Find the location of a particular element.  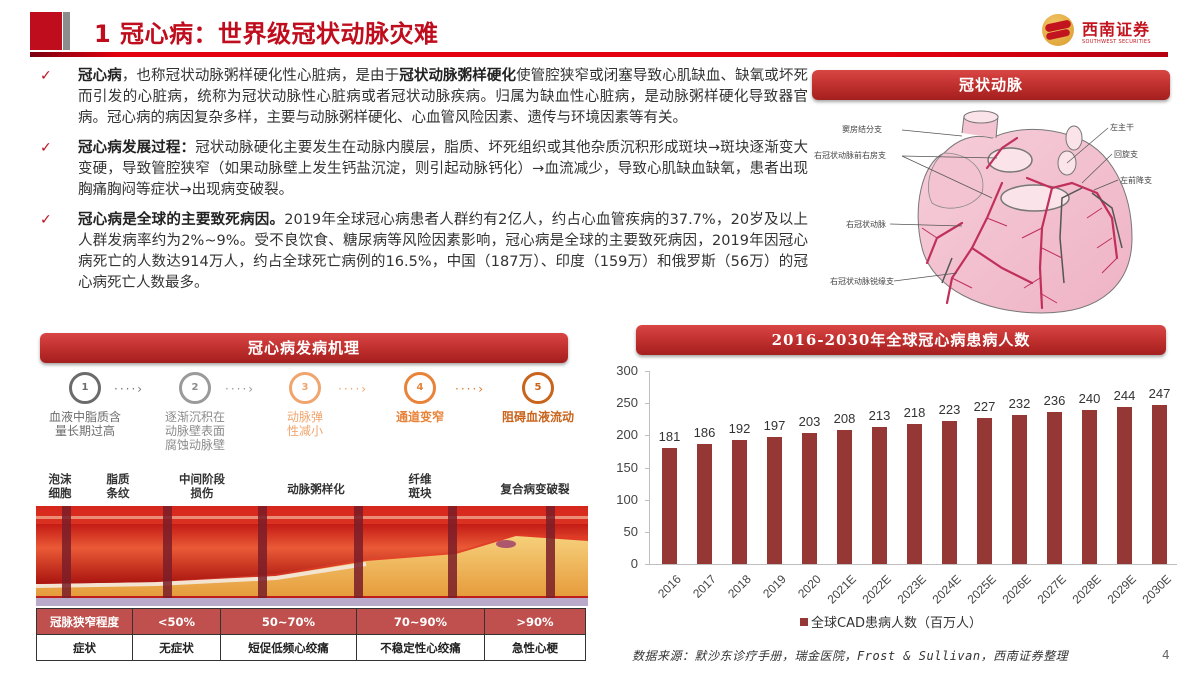

stage-label: 动脉粥样化 is located at coordinates (316, 489).